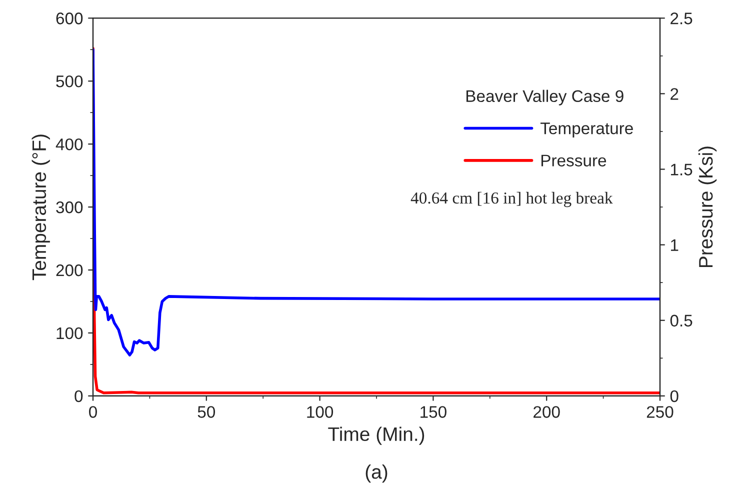  I want to click on y-tick-label: 500, so click(69, 81).